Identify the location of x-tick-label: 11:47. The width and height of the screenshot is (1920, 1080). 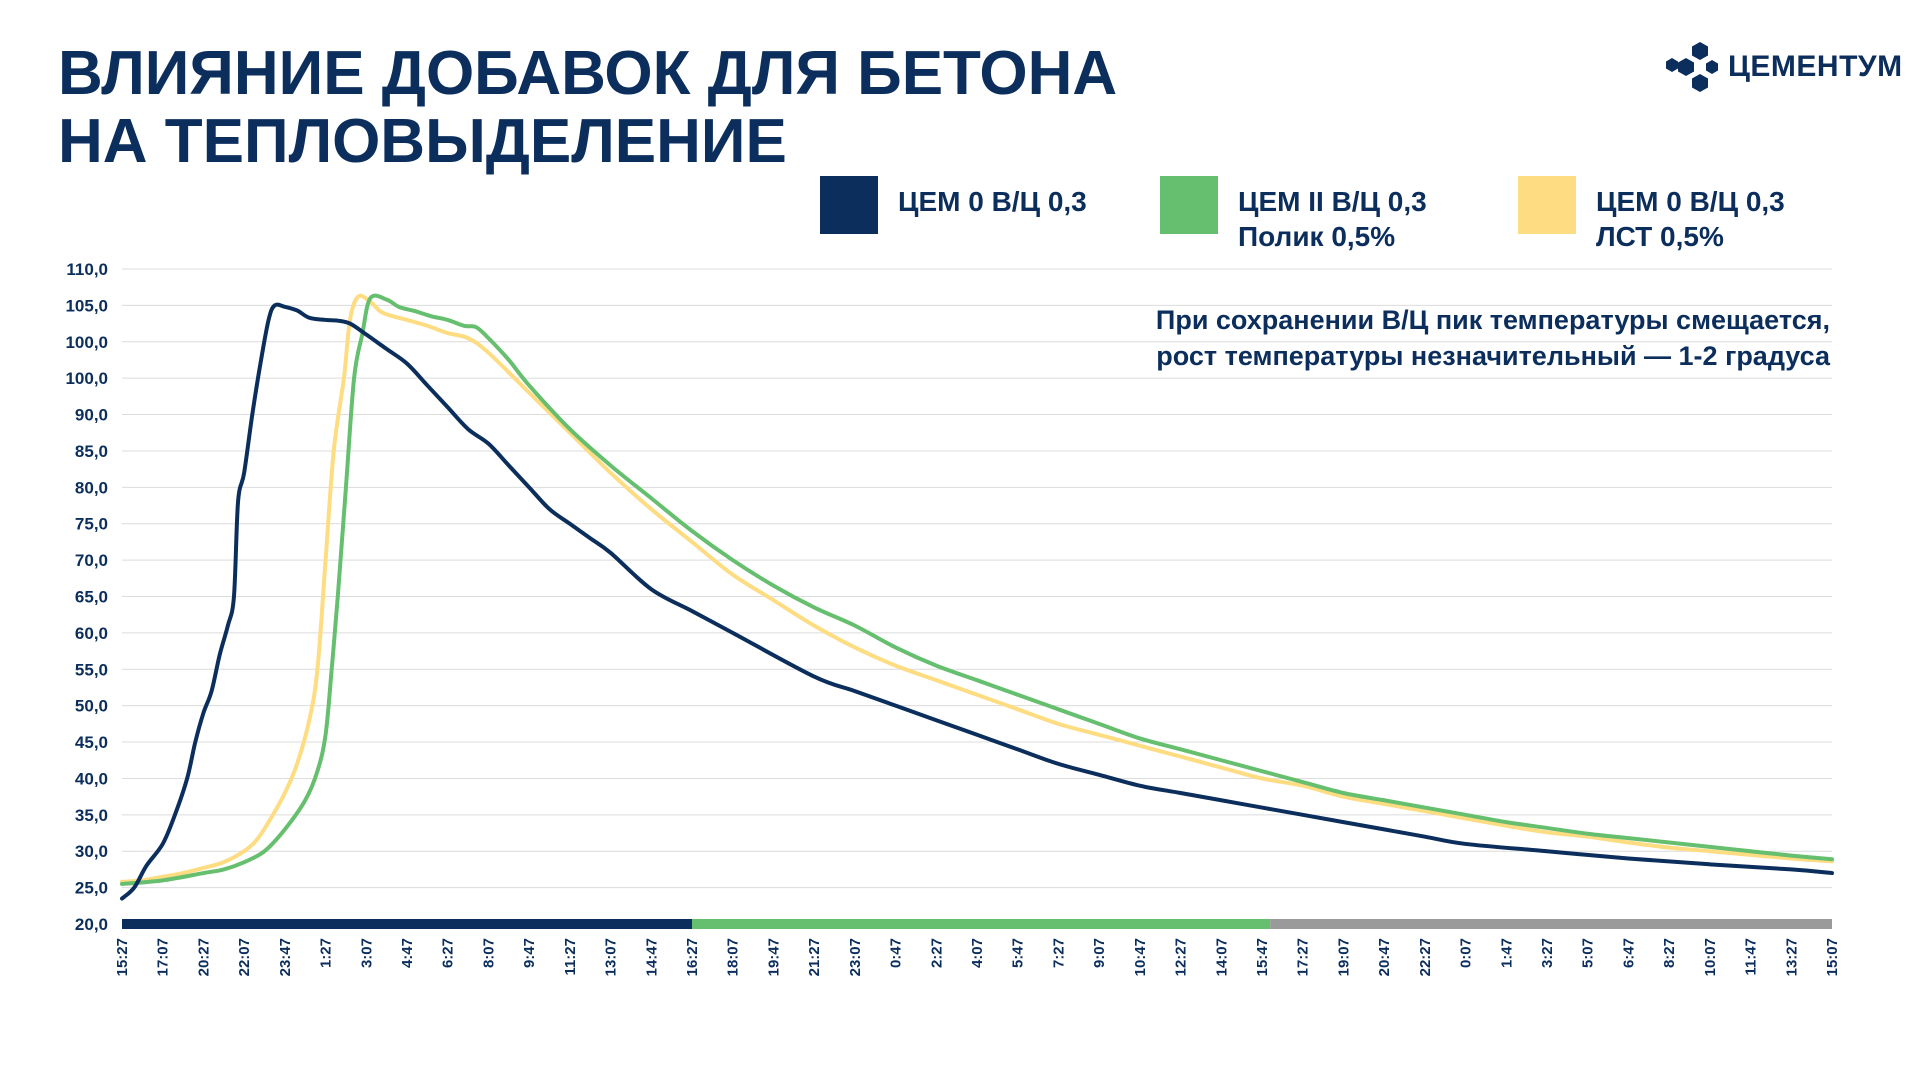
(1751, 957).